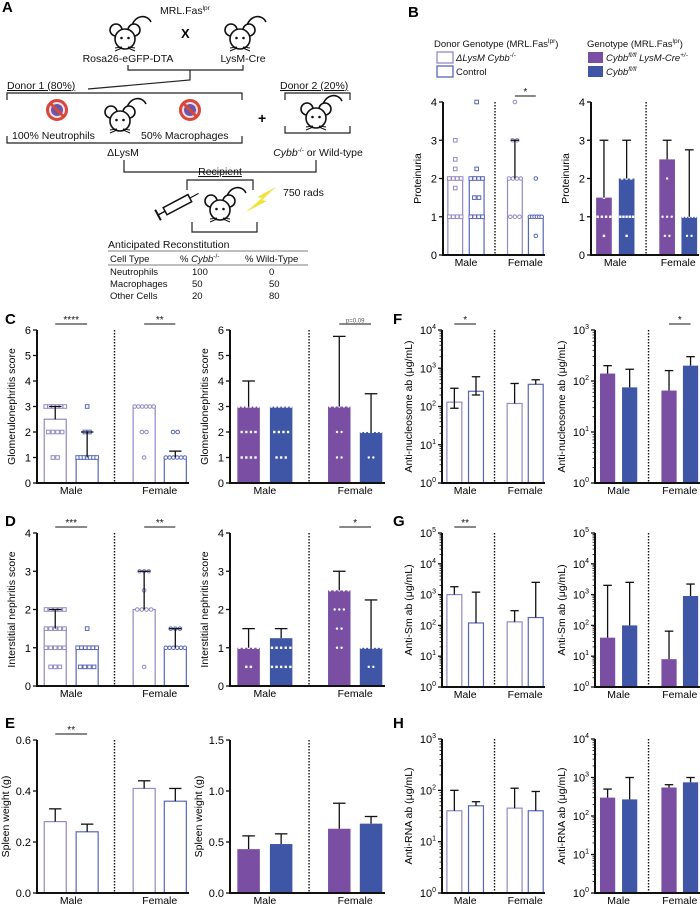 The height and width of the screenshot is (905, 700). I want to click on y-tick-label: 10⁰, so click(428, 483).